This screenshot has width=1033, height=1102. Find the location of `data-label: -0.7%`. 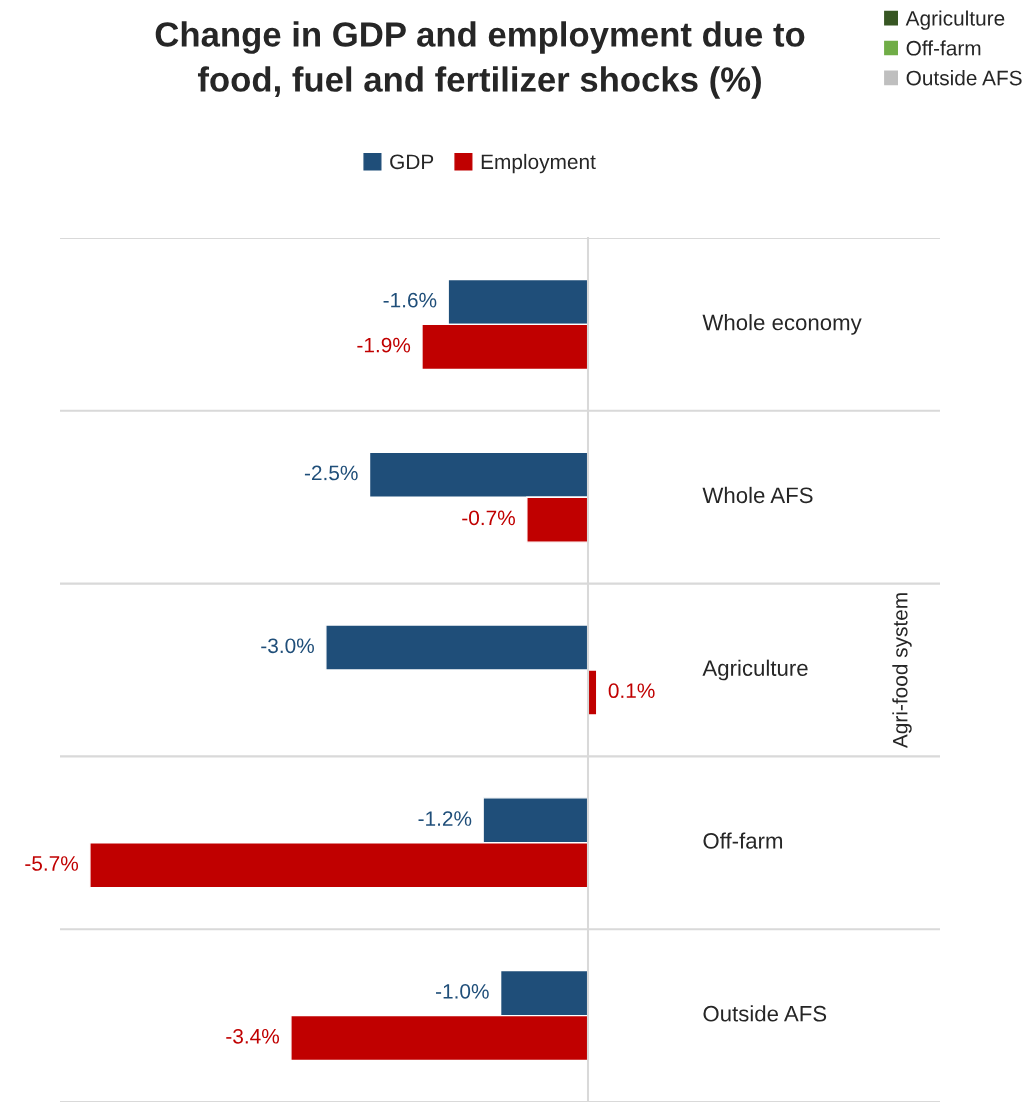

data-label: -0.7% is located at coordinates (488, 518).